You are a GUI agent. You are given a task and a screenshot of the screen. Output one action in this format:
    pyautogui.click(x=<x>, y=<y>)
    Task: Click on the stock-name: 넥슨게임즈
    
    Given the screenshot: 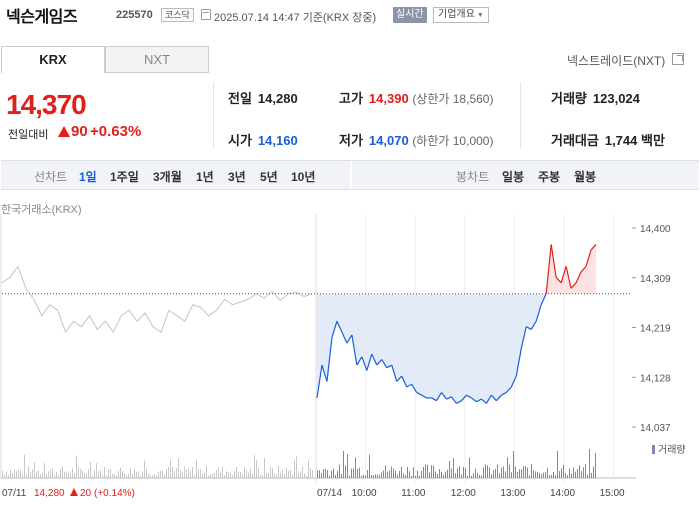 What is the action you would take?
    pyautogui.click(x=42, y=17)
    